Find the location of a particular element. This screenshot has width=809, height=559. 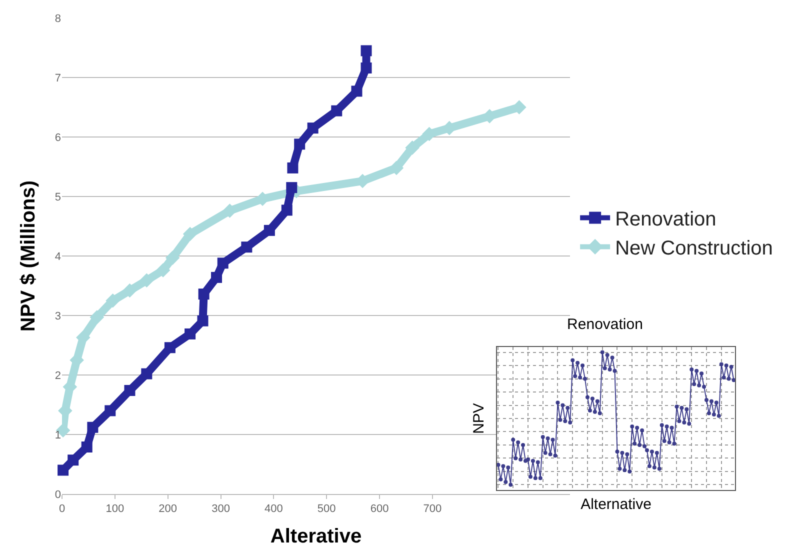

x-tick-label: 700 is located at coordinates (432, 509).